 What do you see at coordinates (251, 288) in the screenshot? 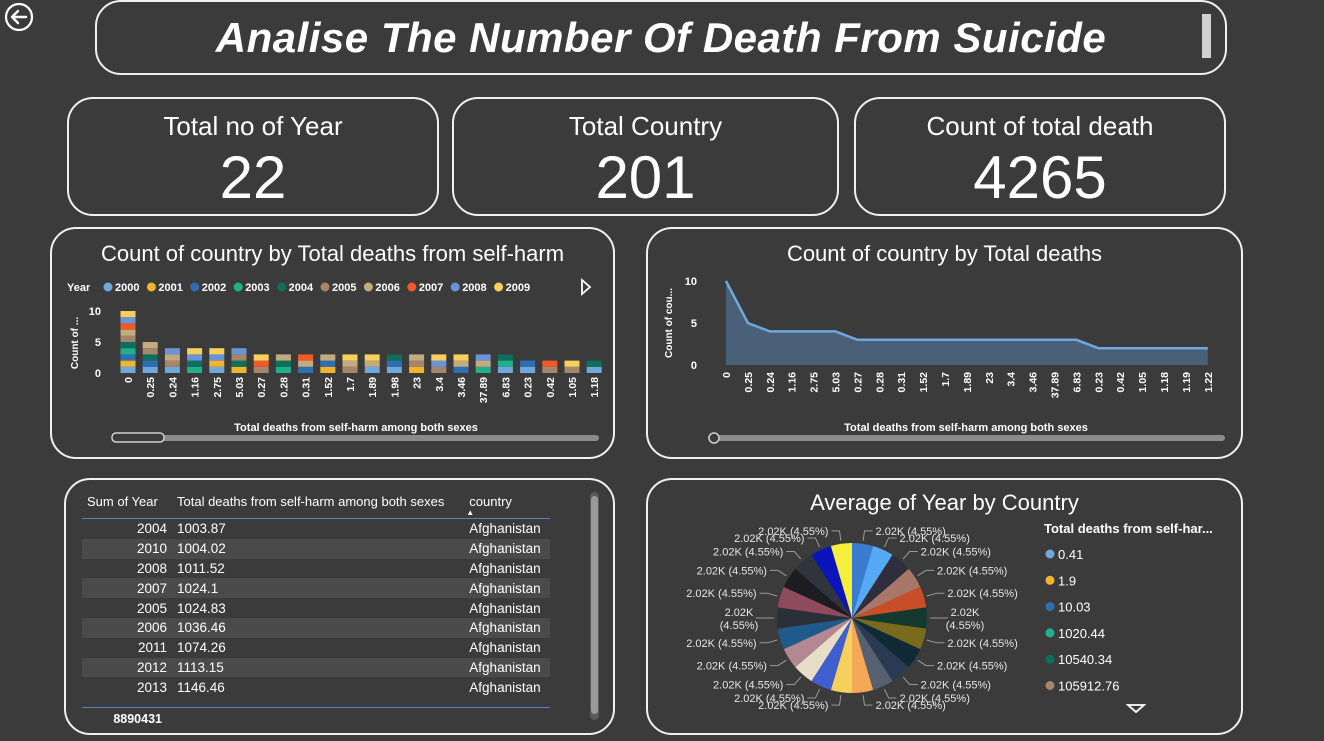
I see `legend-item: 2003` at bounding box center [251, 288].